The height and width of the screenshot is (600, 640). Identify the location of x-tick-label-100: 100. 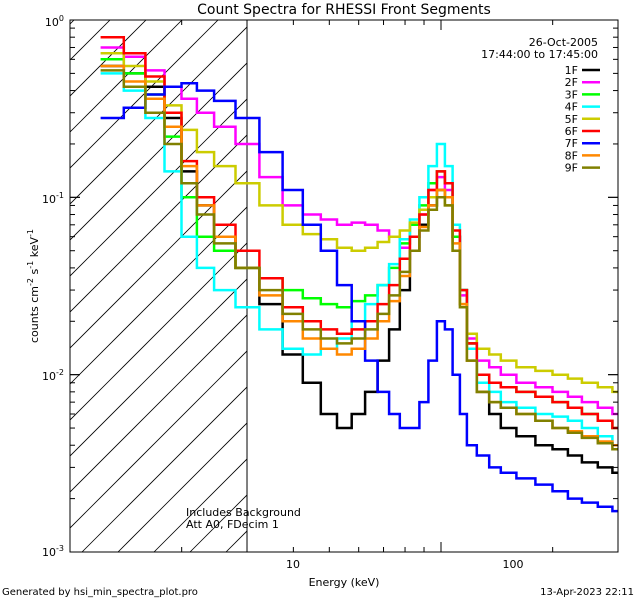
(513, 564).